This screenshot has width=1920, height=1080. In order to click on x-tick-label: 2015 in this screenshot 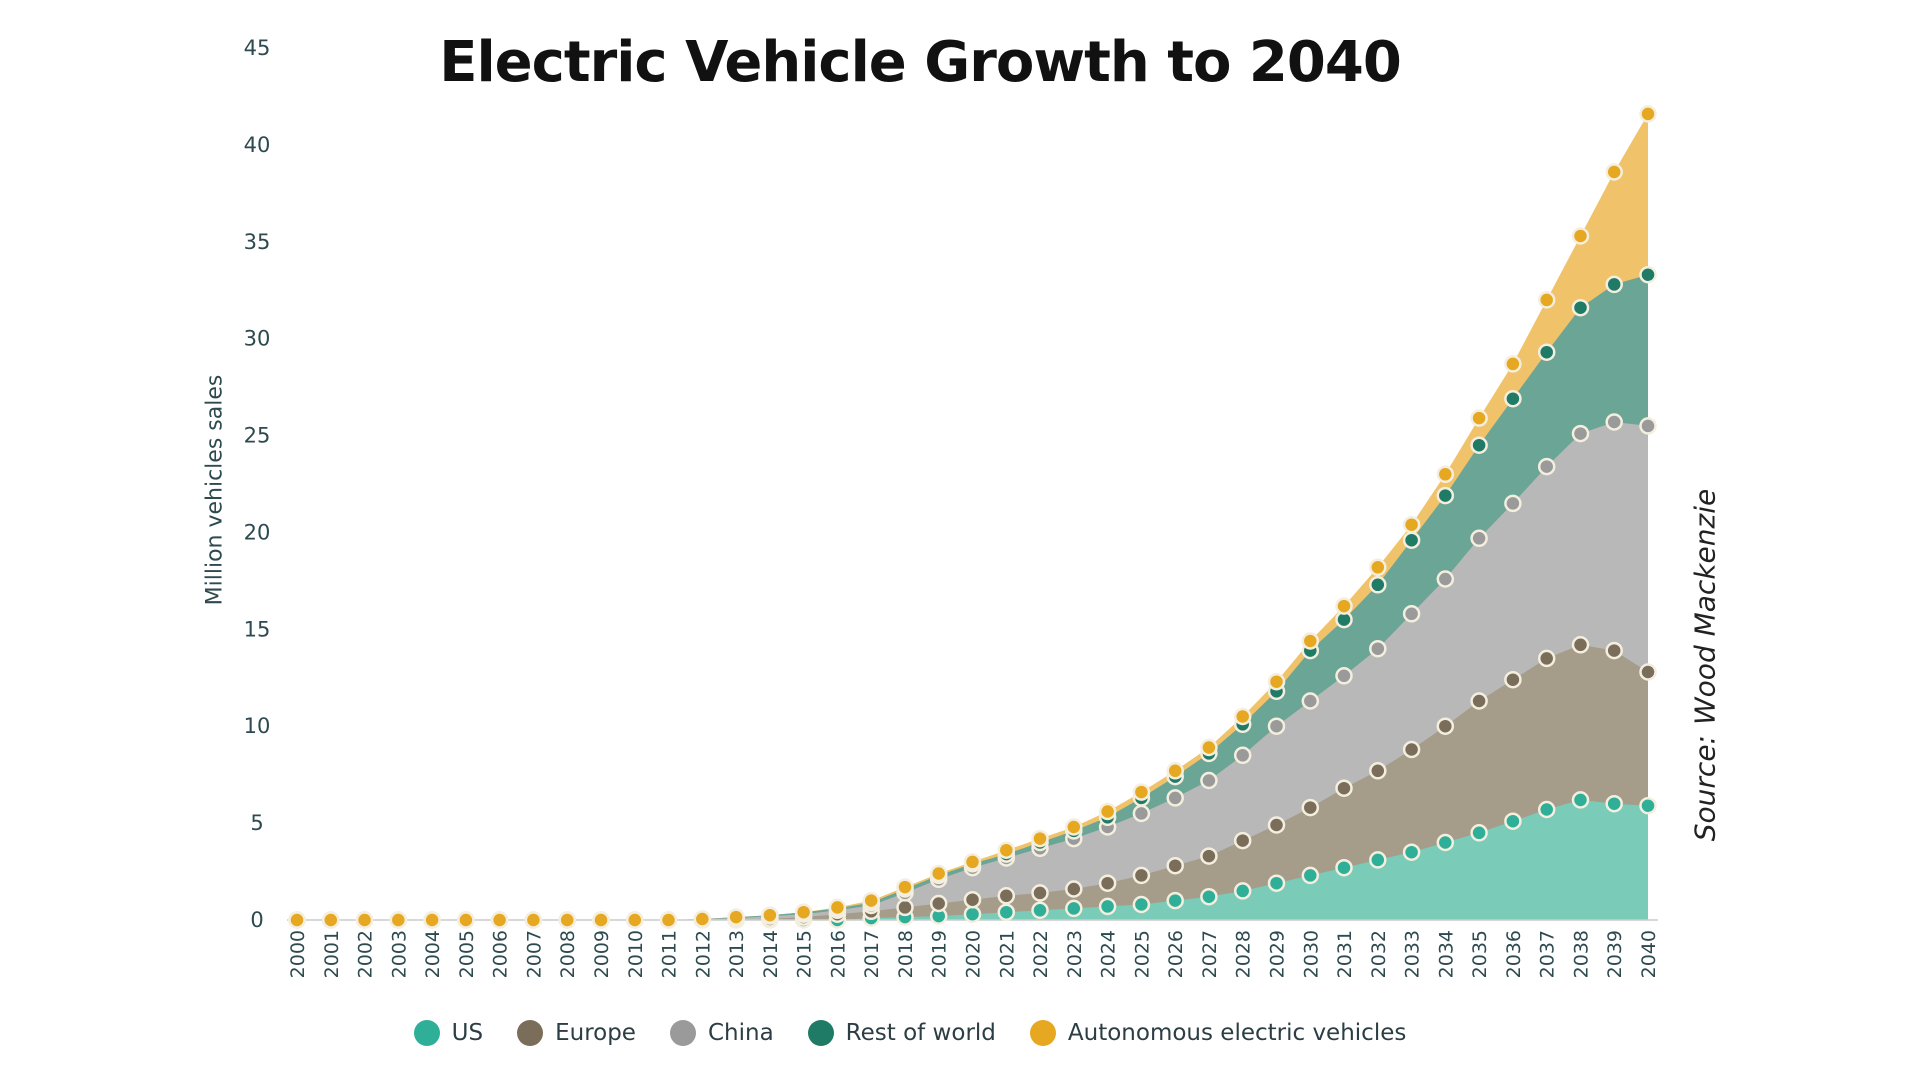, I will do `click(805, 954)`.